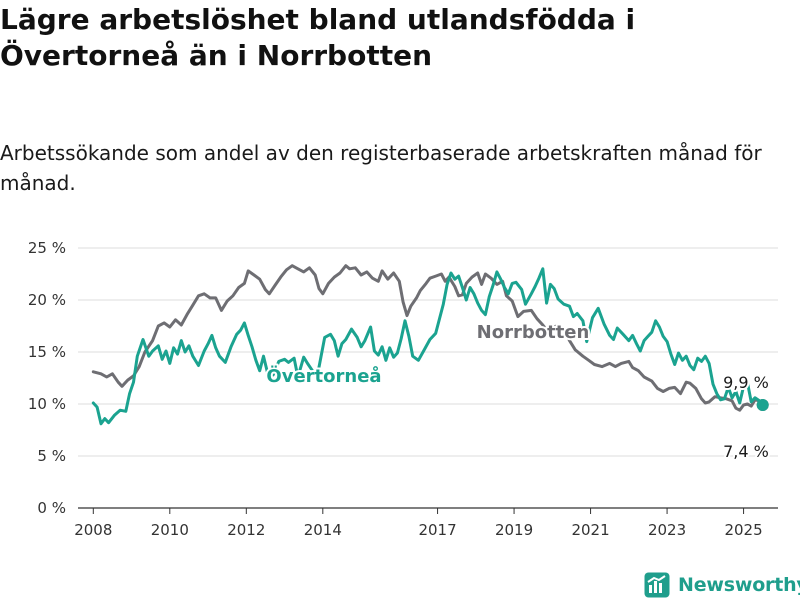 This screenshot has width=800, height=600. What do you see at coordinates (51, 508) in the screenshot?
I see `y-tick-label: 0 %` at bounding box center [51, 508].